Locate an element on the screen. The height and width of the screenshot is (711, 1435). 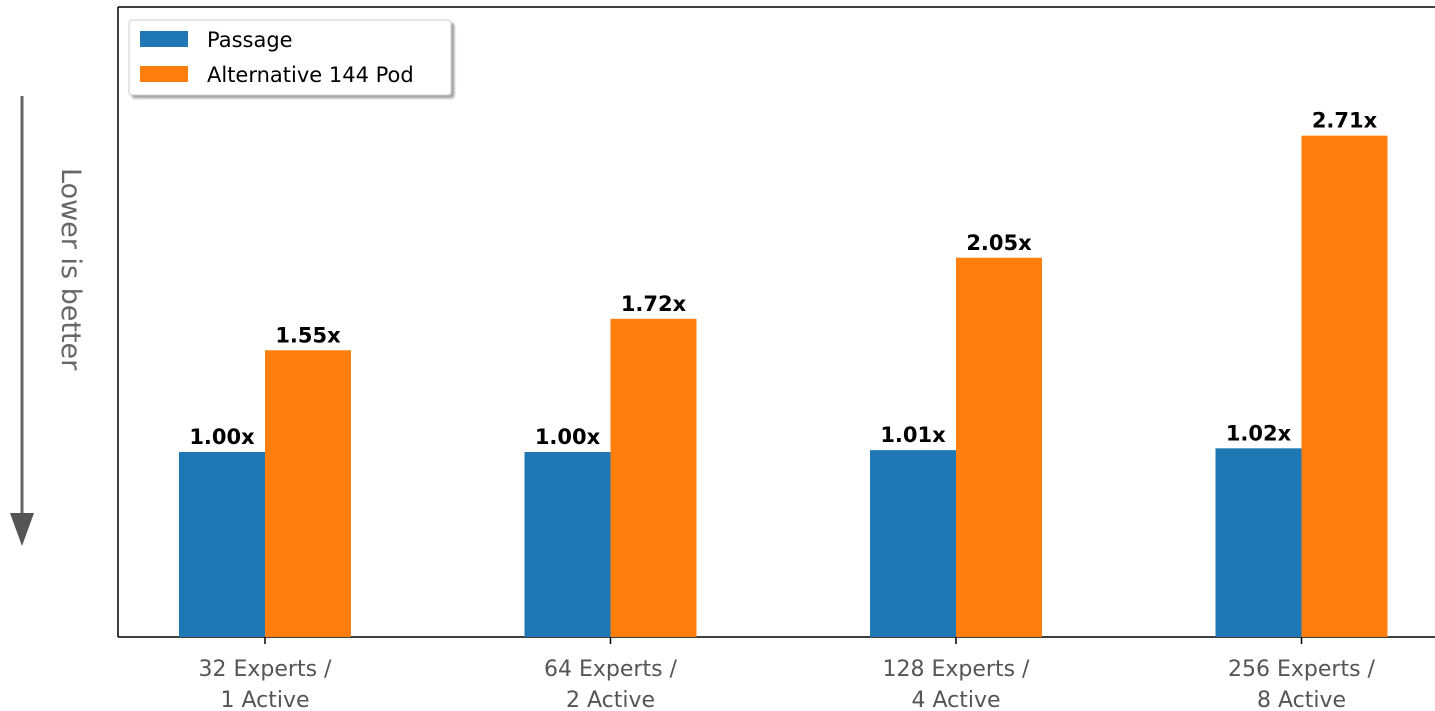
x-tick-label-line-2-2: 2 Active is located at coordinates (610, 699).